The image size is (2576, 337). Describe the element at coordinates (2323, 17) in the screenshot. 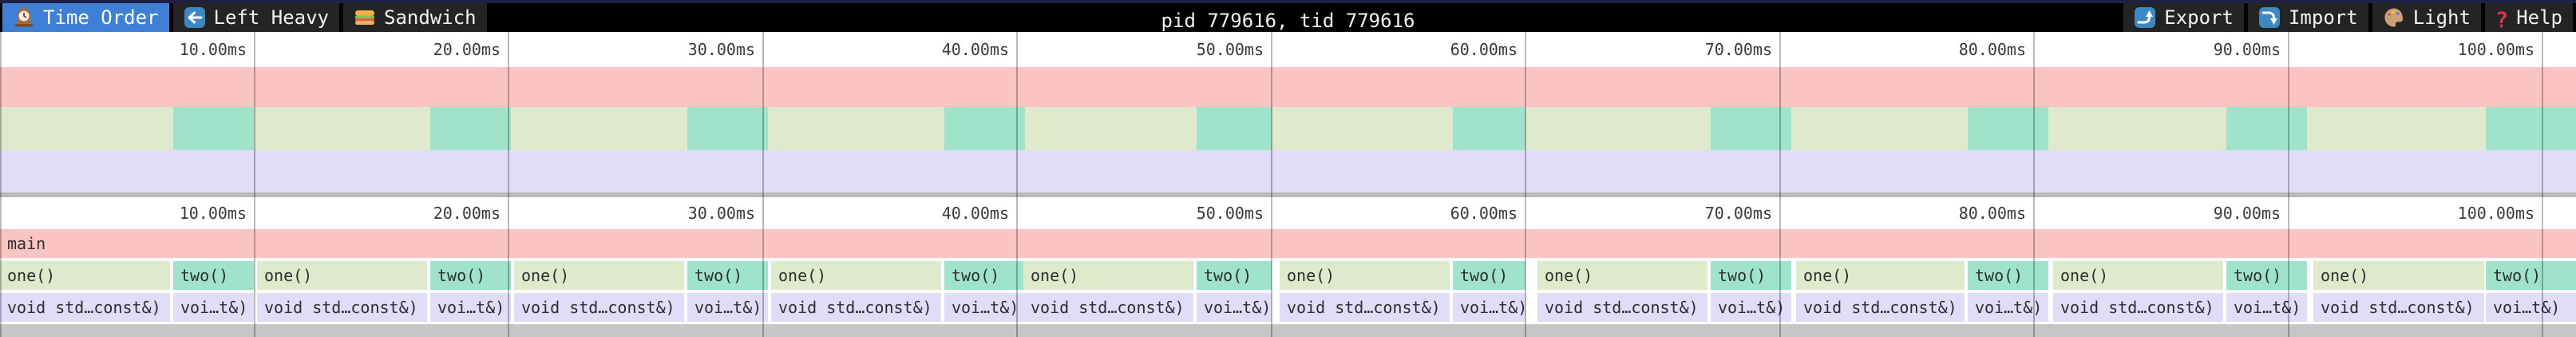

I see `action-label: Import` at that location.